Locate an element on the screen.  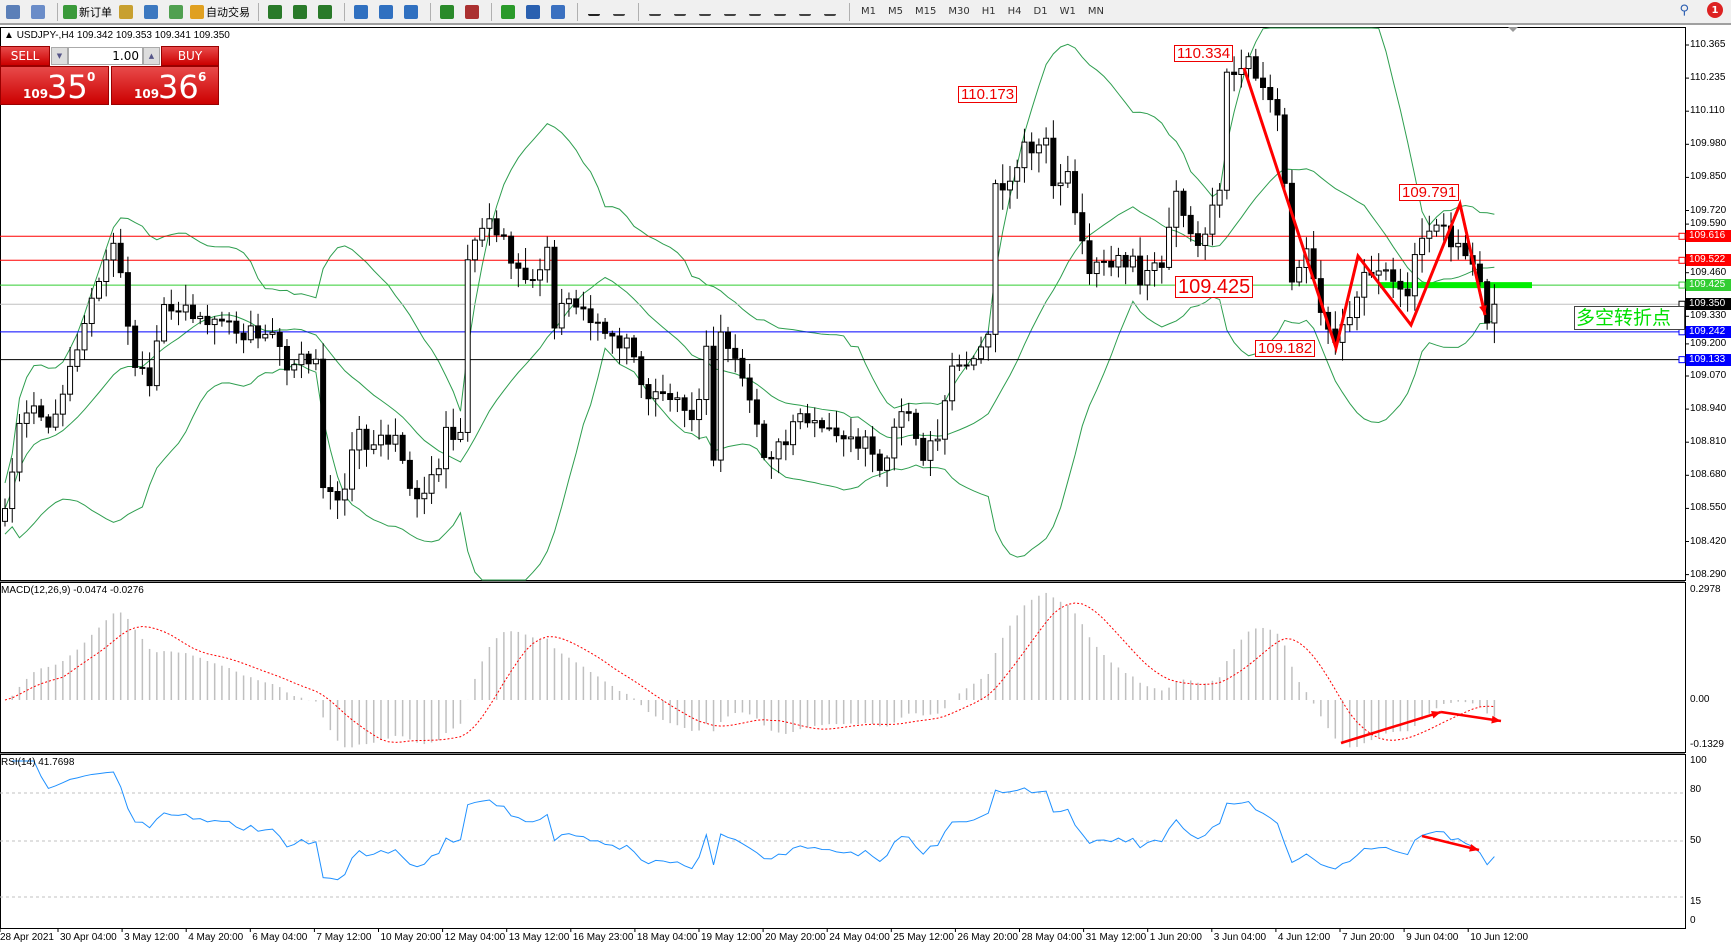
timeframe-m30: M30 is located at coordinates (959, 11).